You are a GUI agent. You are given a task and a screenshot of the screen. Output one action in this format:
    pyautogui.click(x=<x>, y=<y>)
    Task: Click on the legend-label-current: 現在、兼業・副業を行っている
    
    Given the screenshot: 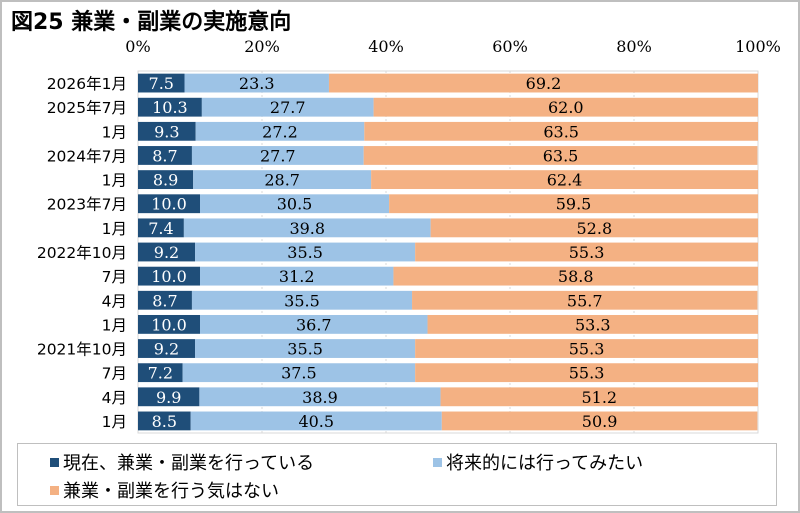 What is the action you would take?
    pyautogui.click(x=189, y=463)
    